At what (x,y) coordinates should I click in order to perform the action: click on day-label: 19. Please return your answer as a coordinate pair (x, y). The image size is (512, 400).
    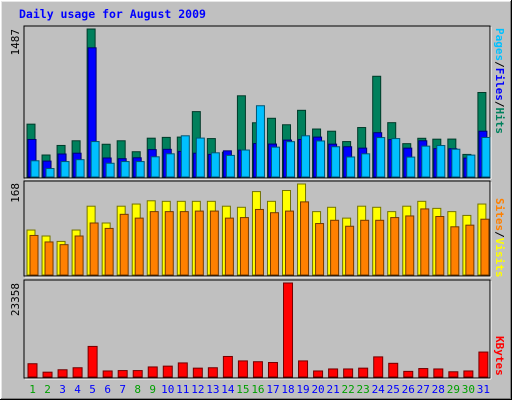
    Looking at the image, I should click on (302, 389).